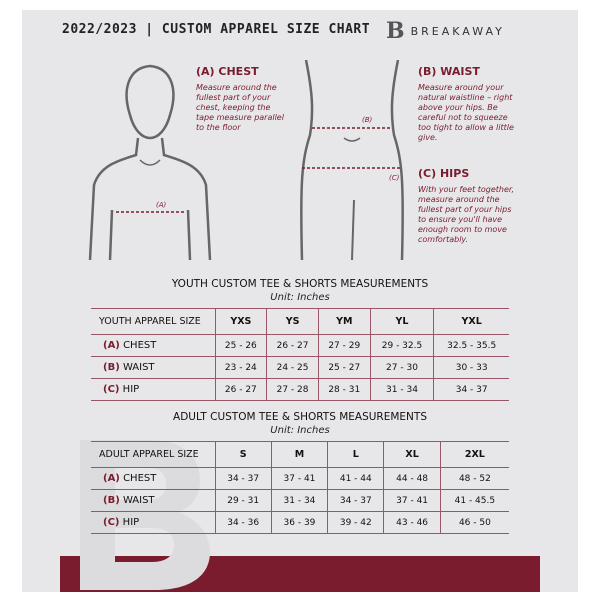 This screenshot has width=600, height=600. I want to click on brand-logo: B BREAKAWAY, so click(445, 31).